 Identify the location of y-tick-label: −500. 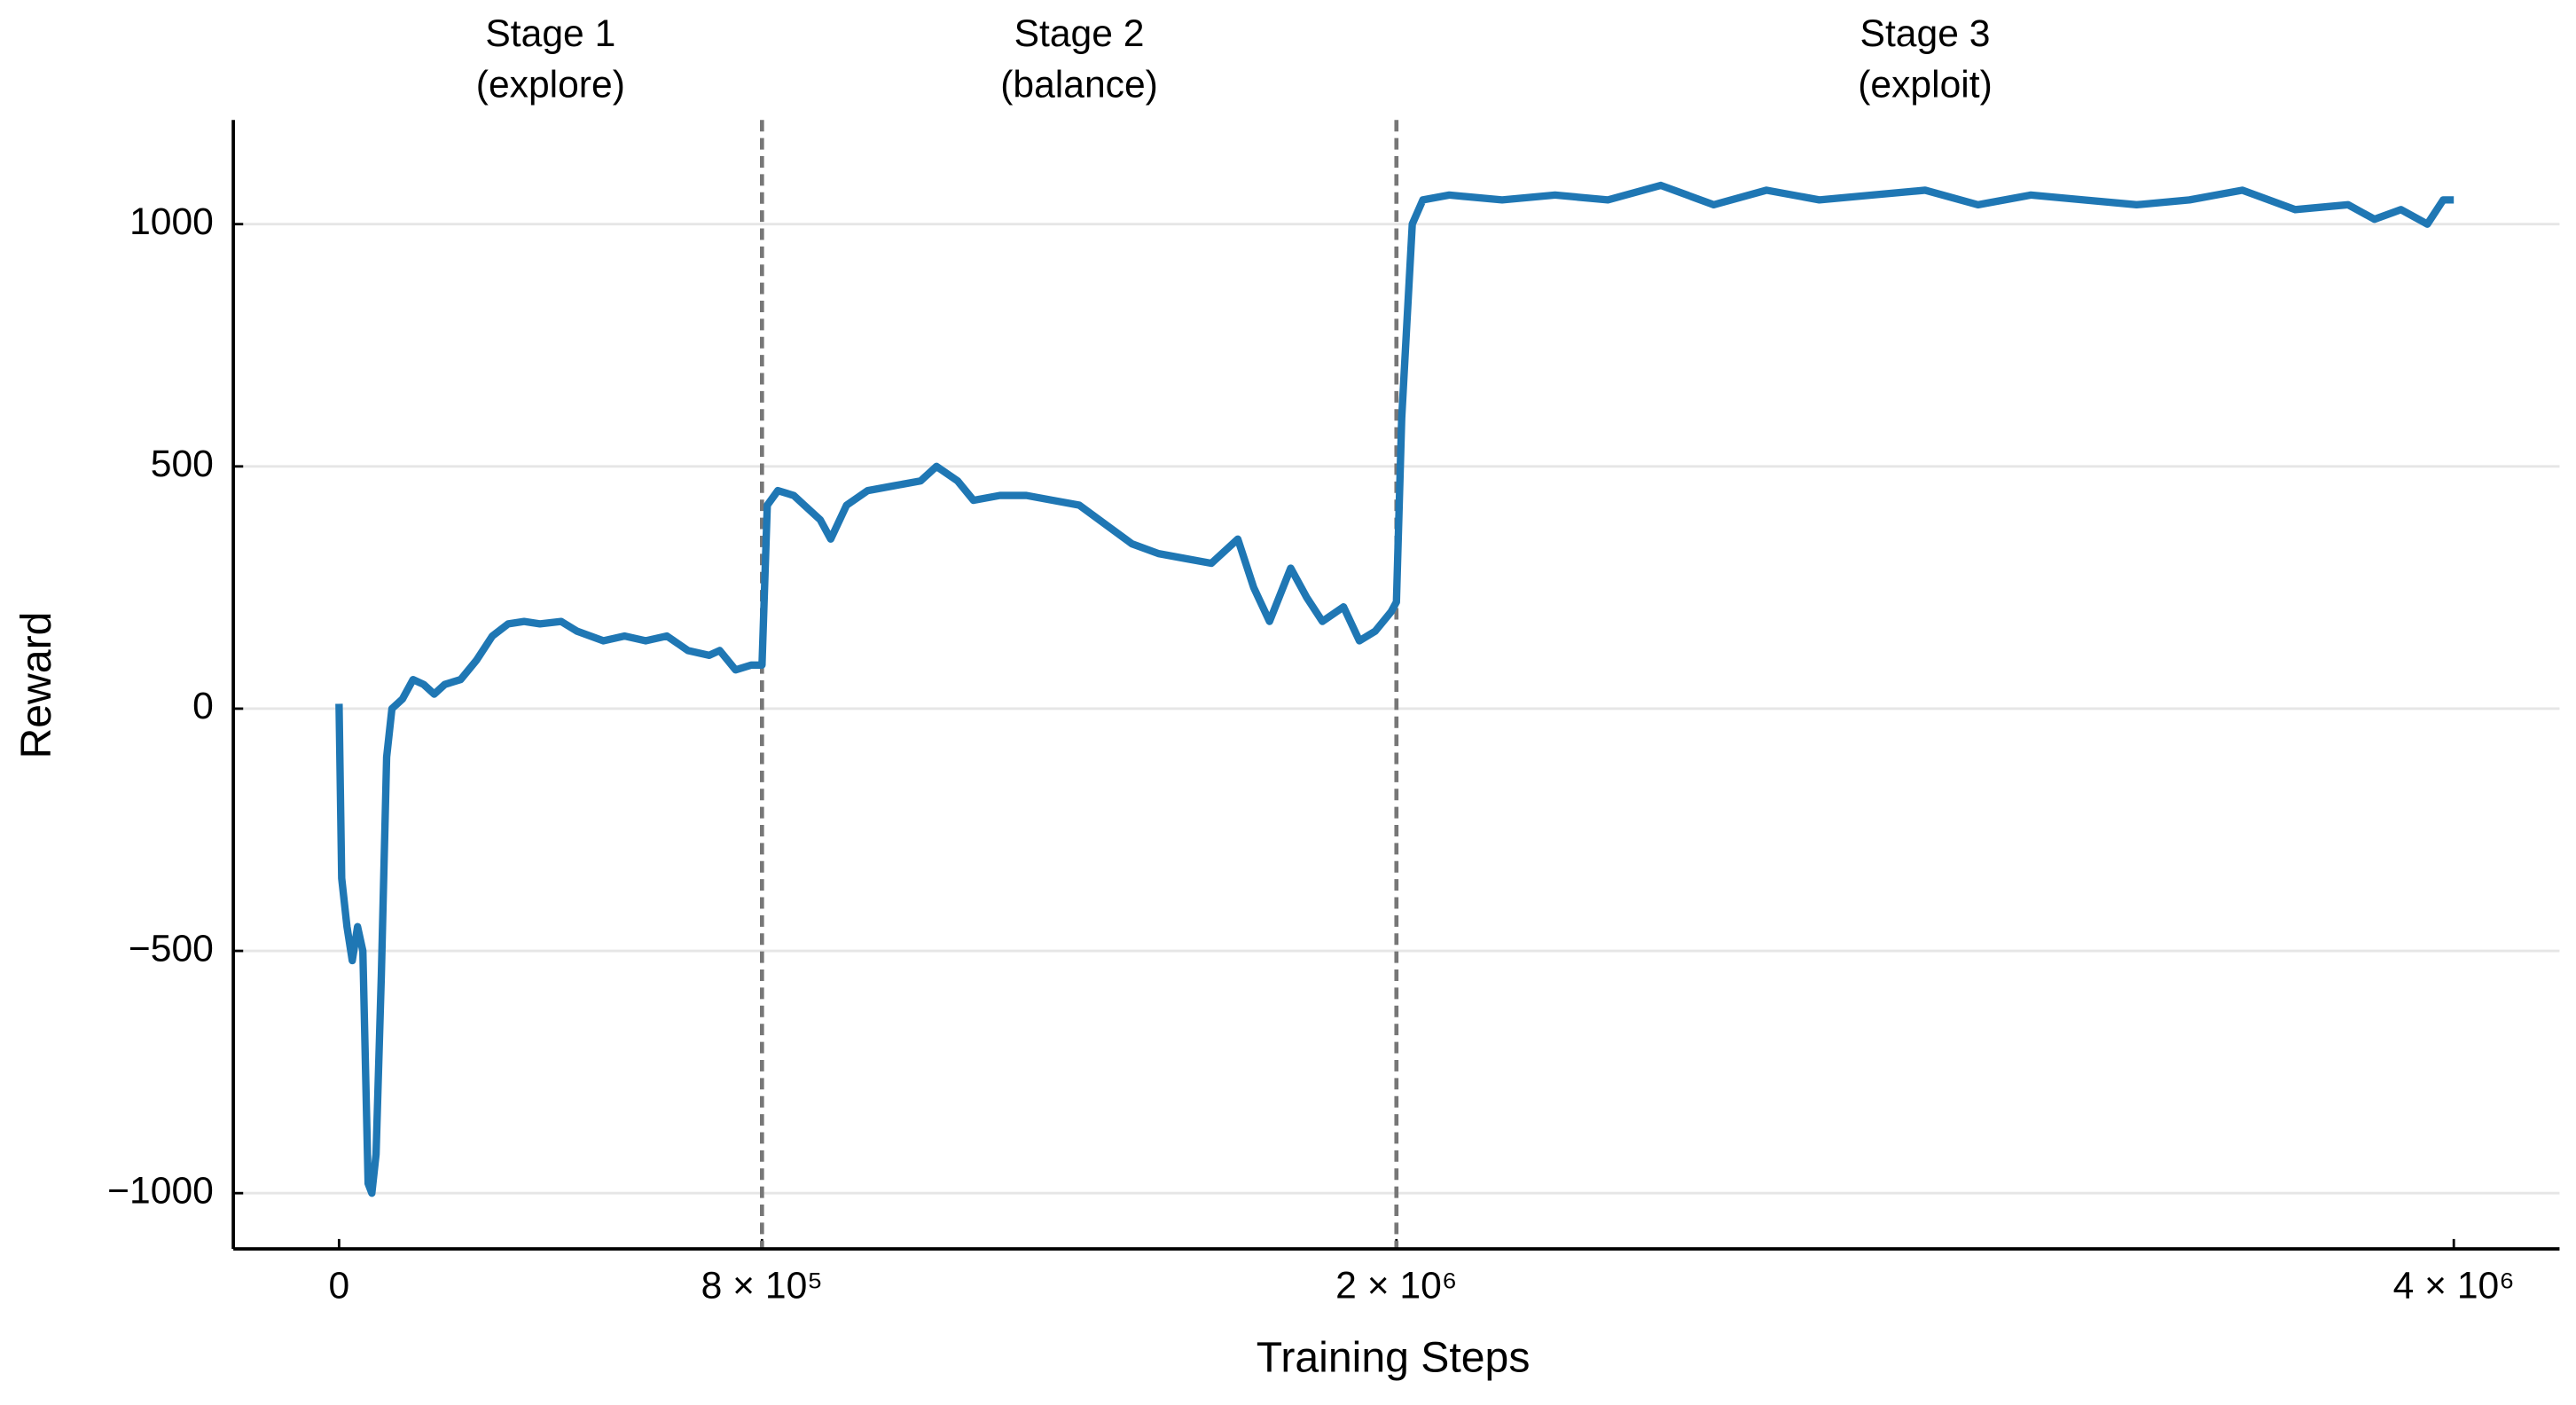
(171, 948).